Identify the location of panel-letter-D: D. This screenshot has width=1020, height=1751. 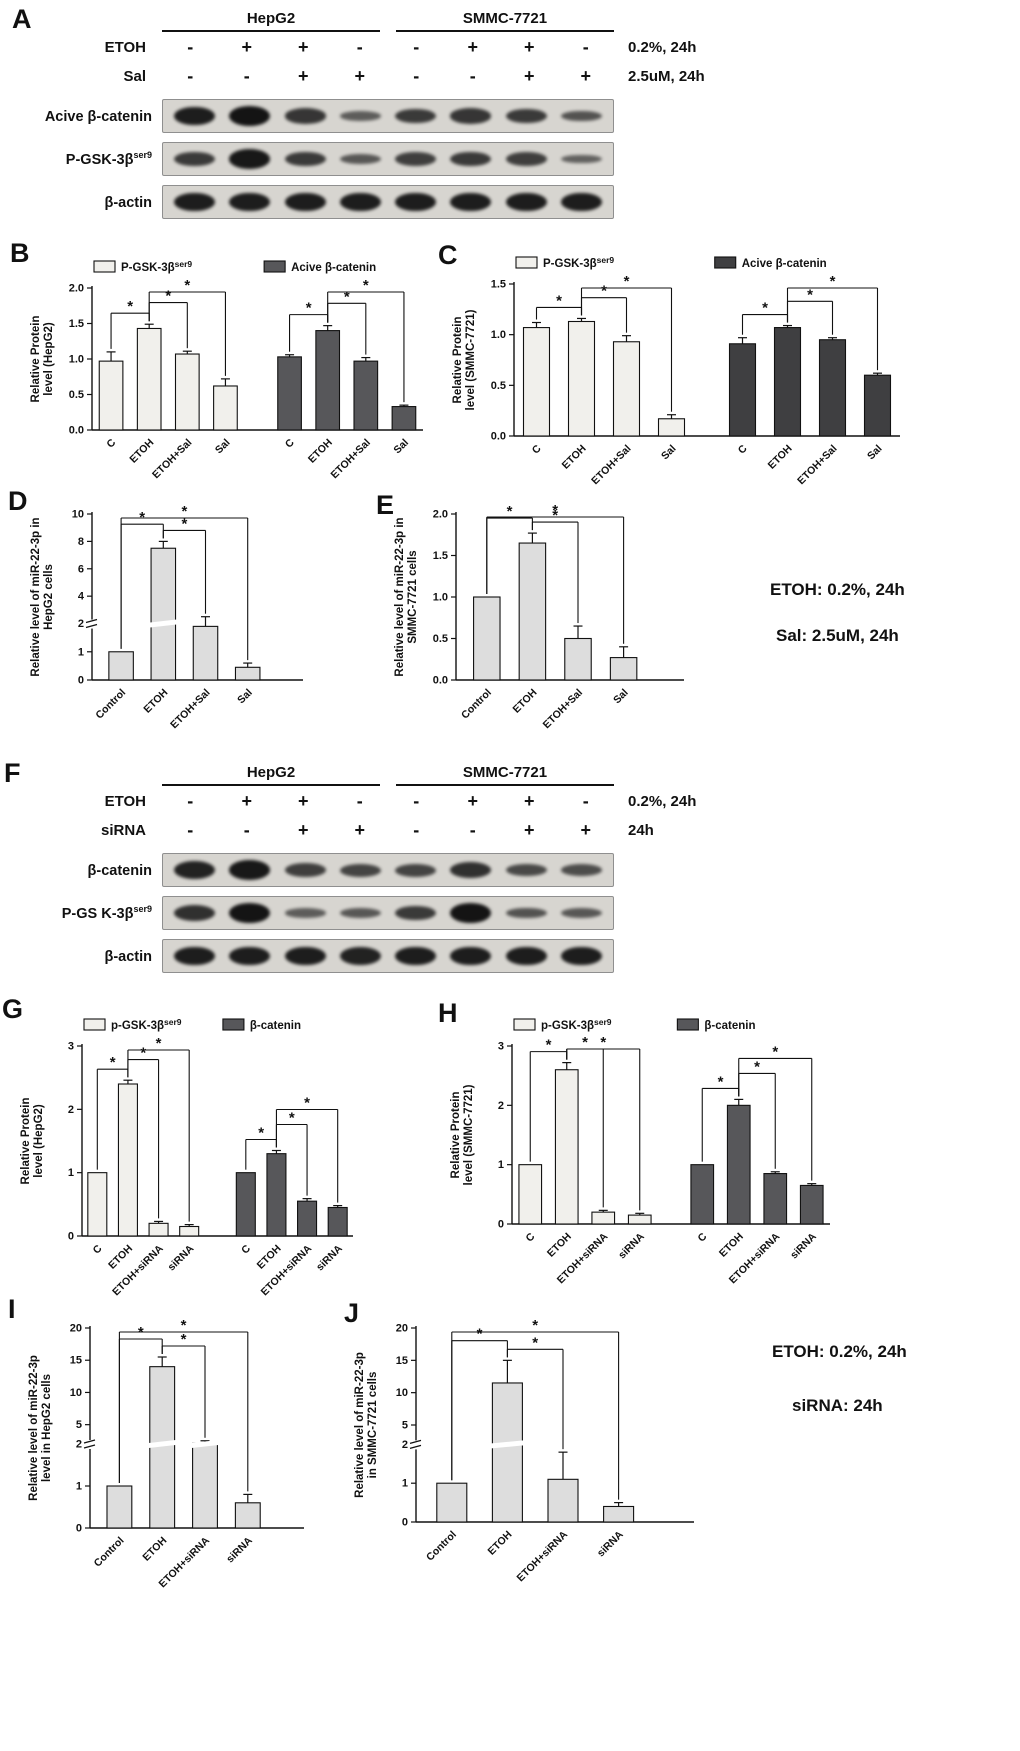
(18, 501).